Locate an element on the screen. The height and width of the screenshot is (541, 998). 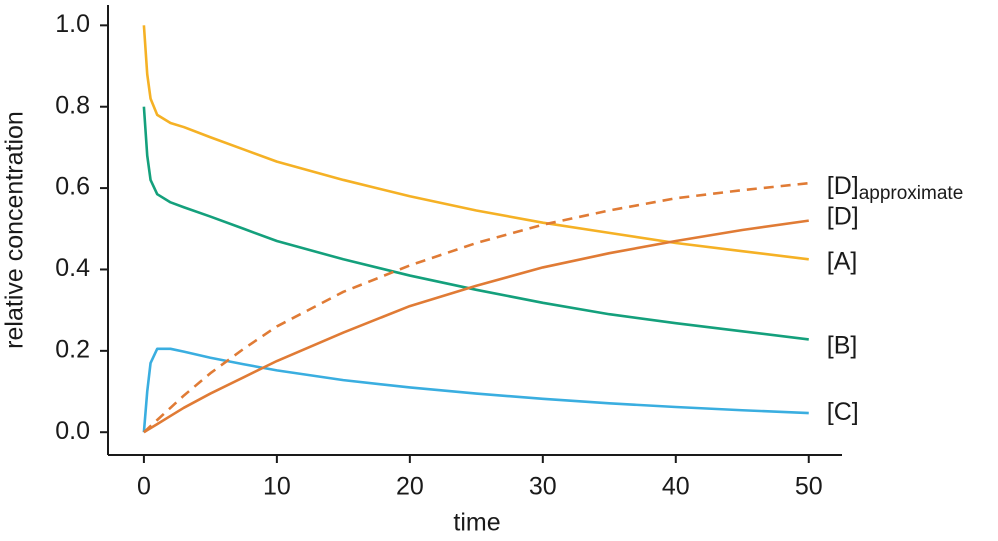
series-label: [D] is located at coordinates (843, 216).